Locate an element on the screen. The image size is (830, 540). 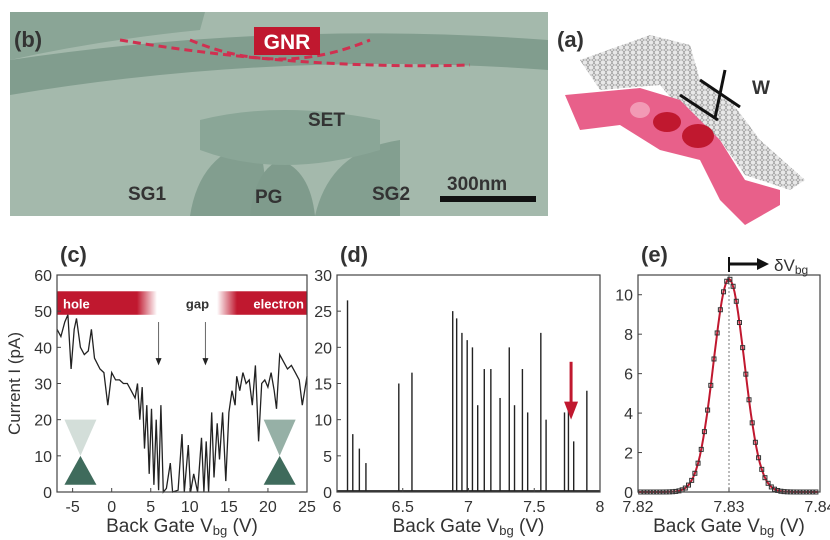
x-tick-label: 7 is located at coordinates (468, 507).